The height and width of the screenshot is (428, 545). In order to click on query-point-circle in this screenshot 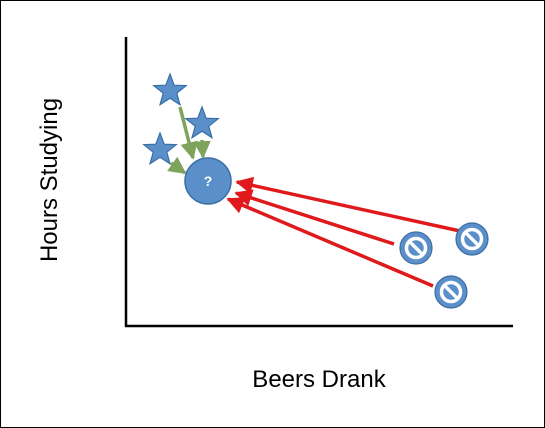, I will do `click(208, 181)`.